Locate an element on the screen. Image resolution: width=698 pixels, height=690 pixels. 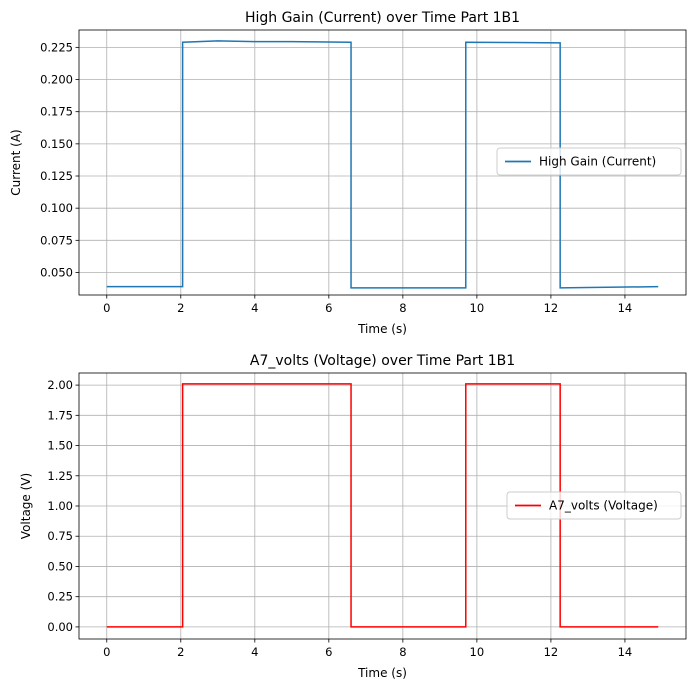
legend: A7_volts (Voltage) is located at coordinates (594, 505).